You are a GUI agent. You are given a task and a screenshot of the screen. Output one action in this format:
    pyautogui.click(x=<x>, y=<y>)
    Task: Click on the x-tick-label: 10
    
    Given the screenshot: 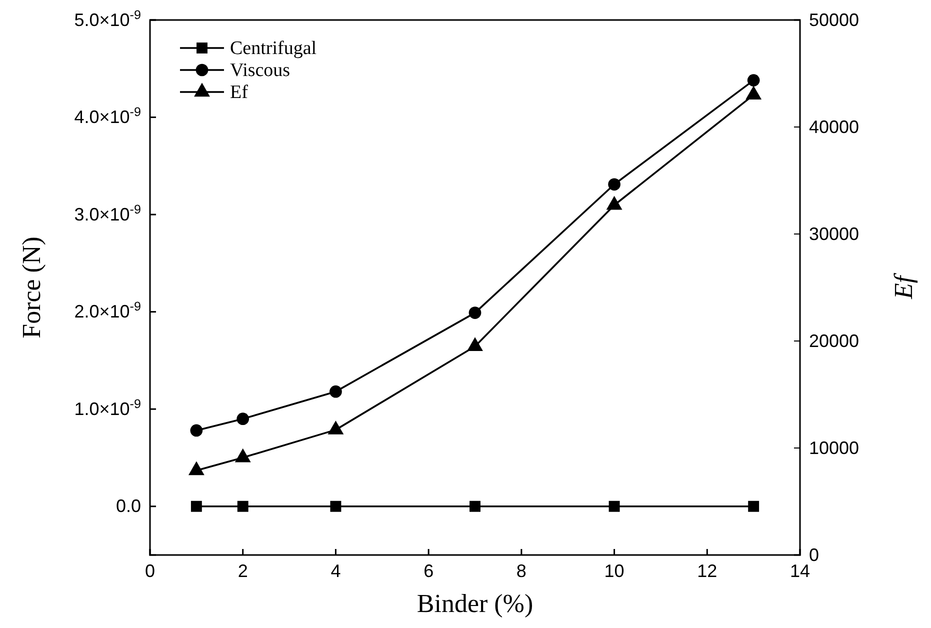 What is the action you would take?
    pyautogui.click(x=614, y=570)
    